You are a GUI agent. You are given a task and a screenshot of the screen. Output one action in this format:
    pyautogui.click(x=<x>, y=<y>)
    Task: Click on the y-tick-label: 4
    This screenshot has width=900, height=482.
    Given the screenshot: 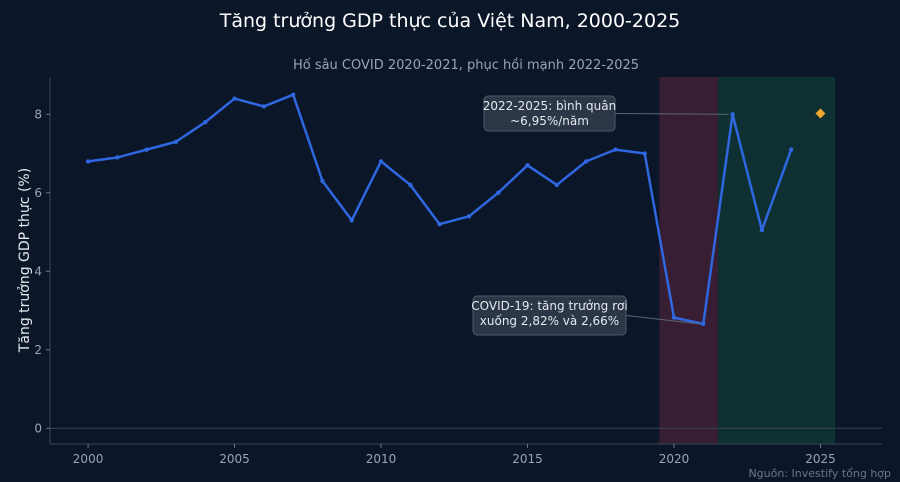 What is the action you would take?
    pyautogui.click(x=38, y=271)
    